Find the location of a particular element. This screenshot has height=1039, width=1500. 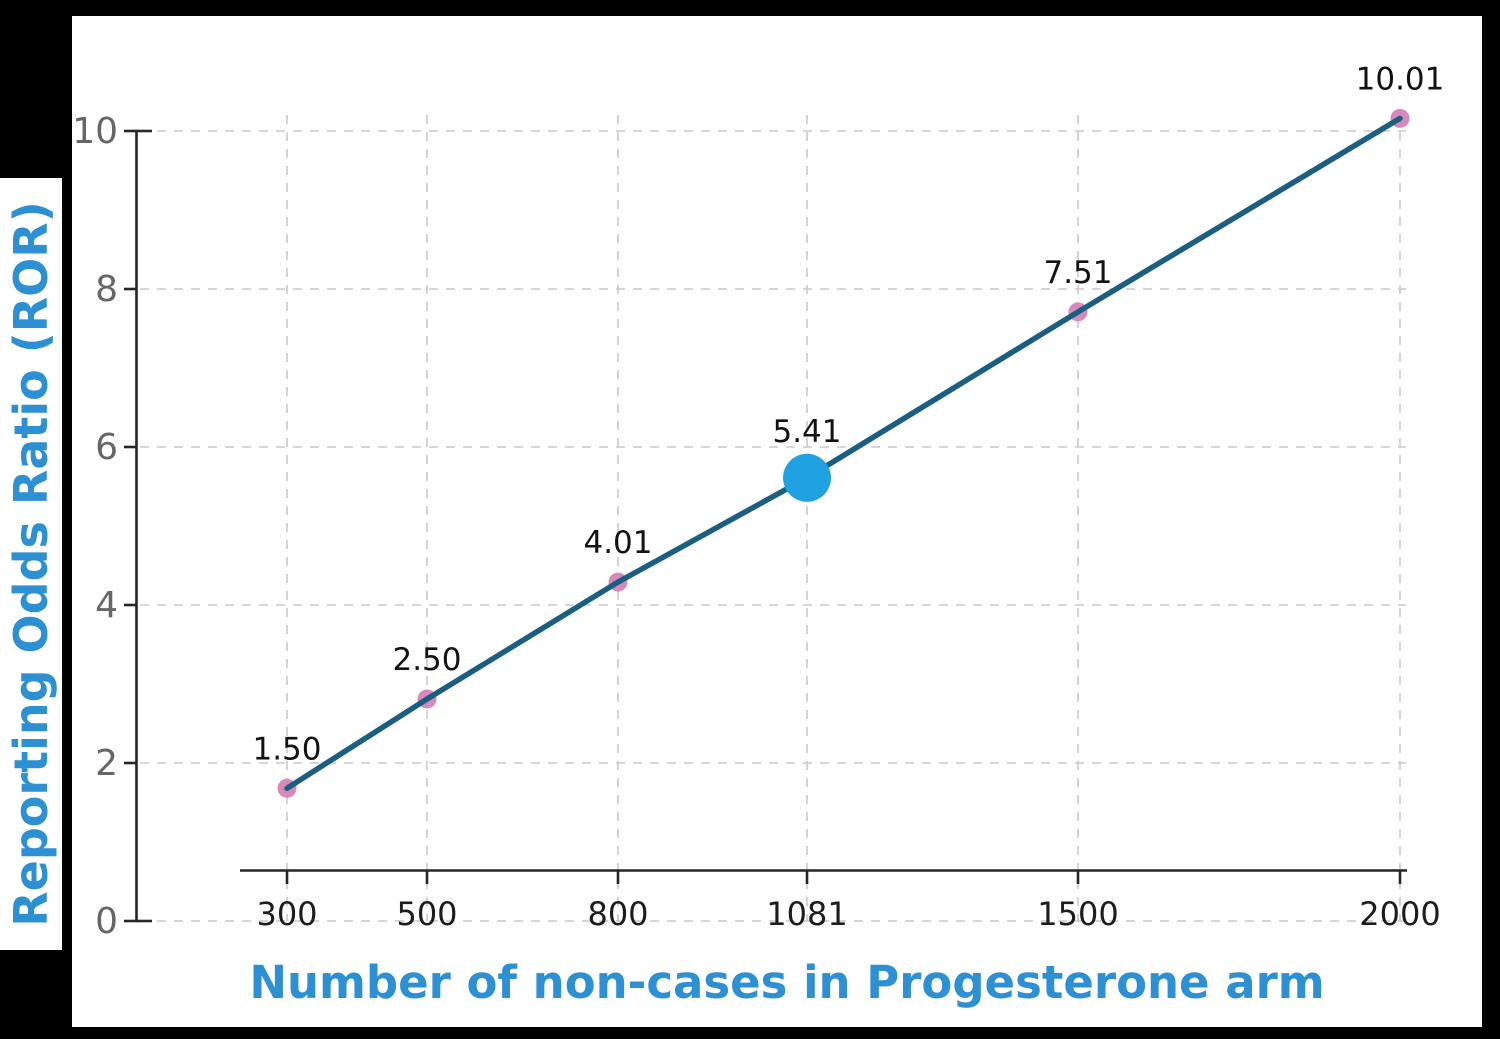

x-tick-label-2000: 2000 is located at coordinates (1399, 914).